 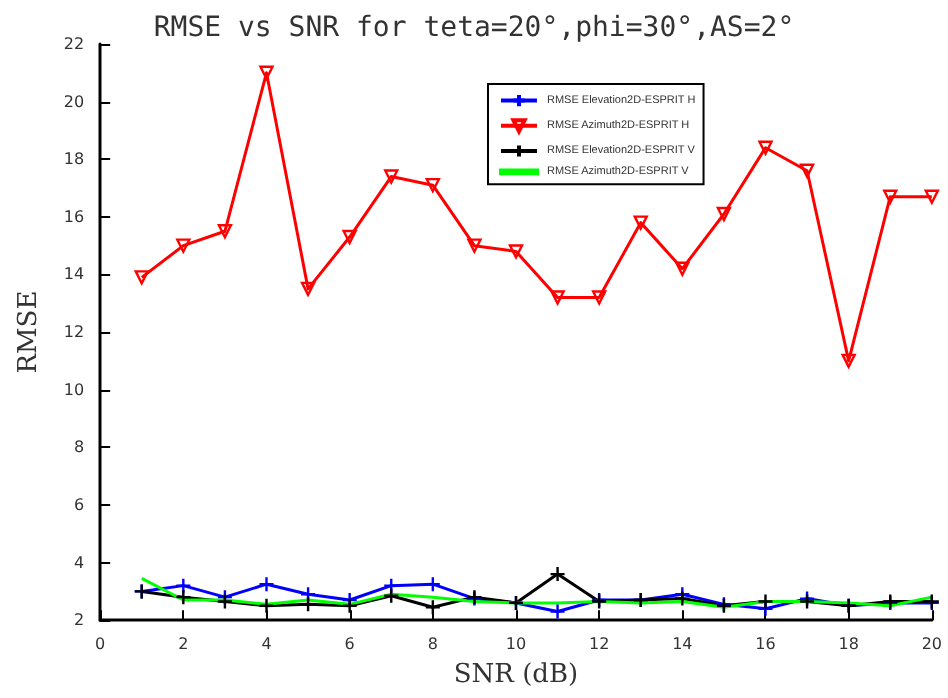 What do you see at coordinates (74, 216) in the screenshot?
I see `y-tick-label: 16` at bounding box center [74, 216].